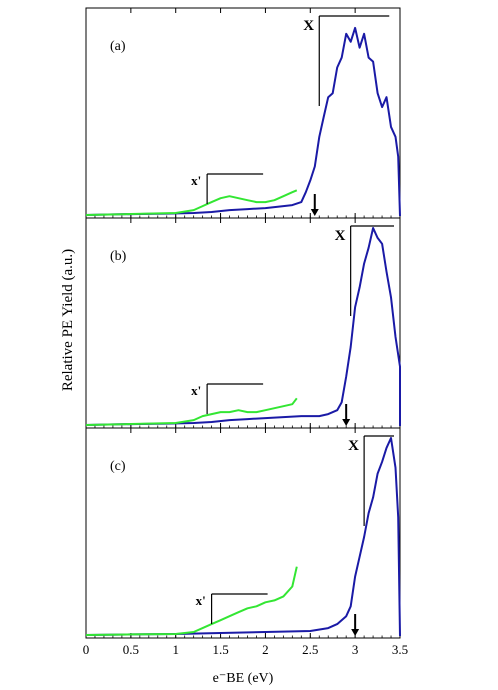 The width and height of the screenshot is (498, 690). What do you see at coordinates (118, 46) in the screenshot?
I see `panel-label: (a)` at bounding box center [118, 46].